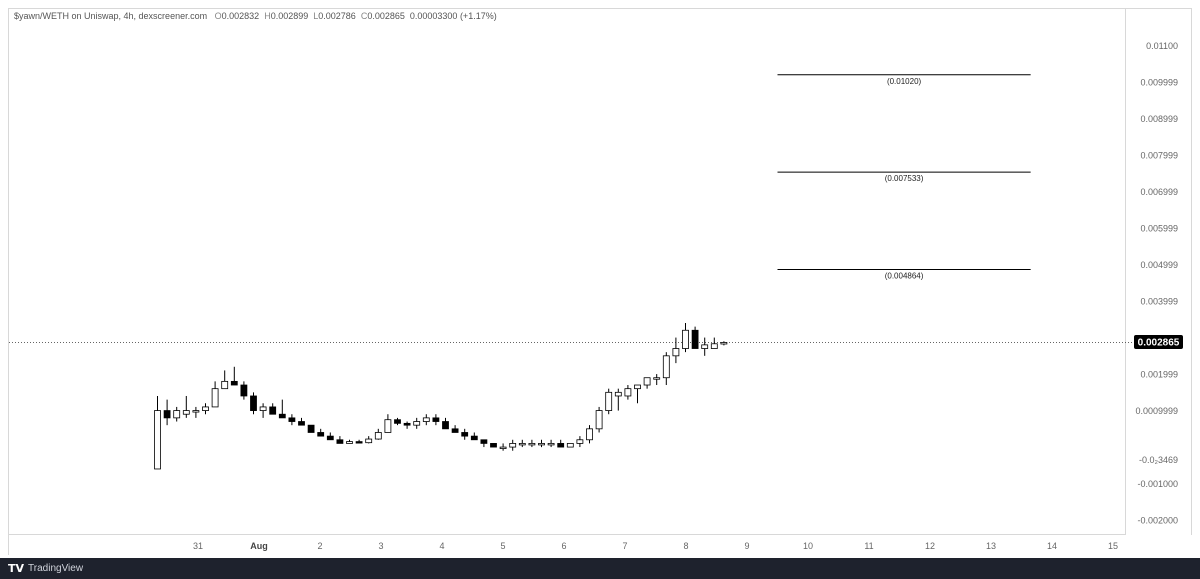 The width and height of the screenshot is (1200, 579). What do you see at coordinates (198, 546) in the screenshot?
I see `time-tick-label: 31` at bounding box center [198, 546].